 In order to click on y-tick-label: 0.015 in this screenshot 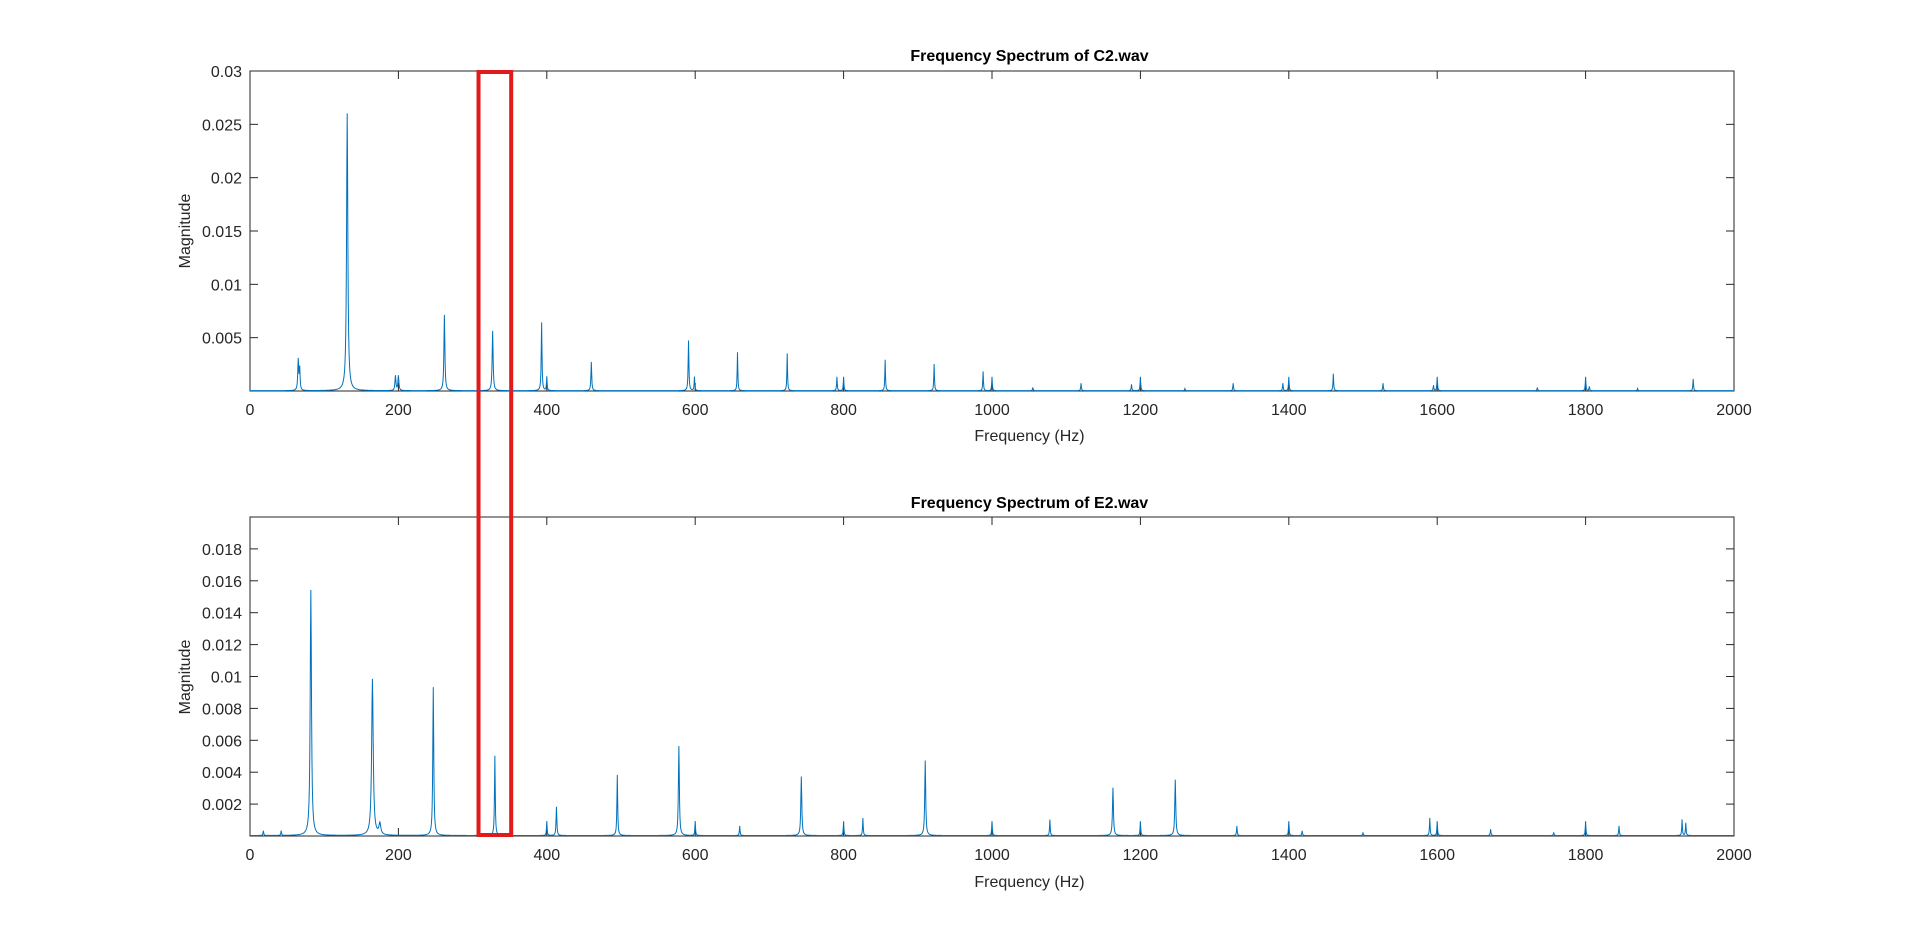, I will do `click(222, 232)`.